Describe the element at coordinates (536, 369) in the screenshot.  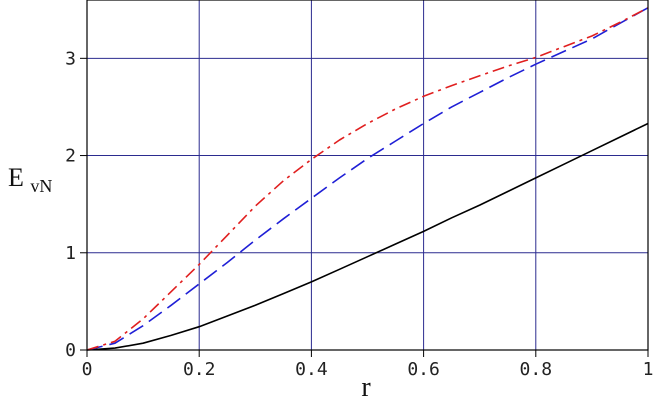
I see `x-tick-label: 0.8` at that location.